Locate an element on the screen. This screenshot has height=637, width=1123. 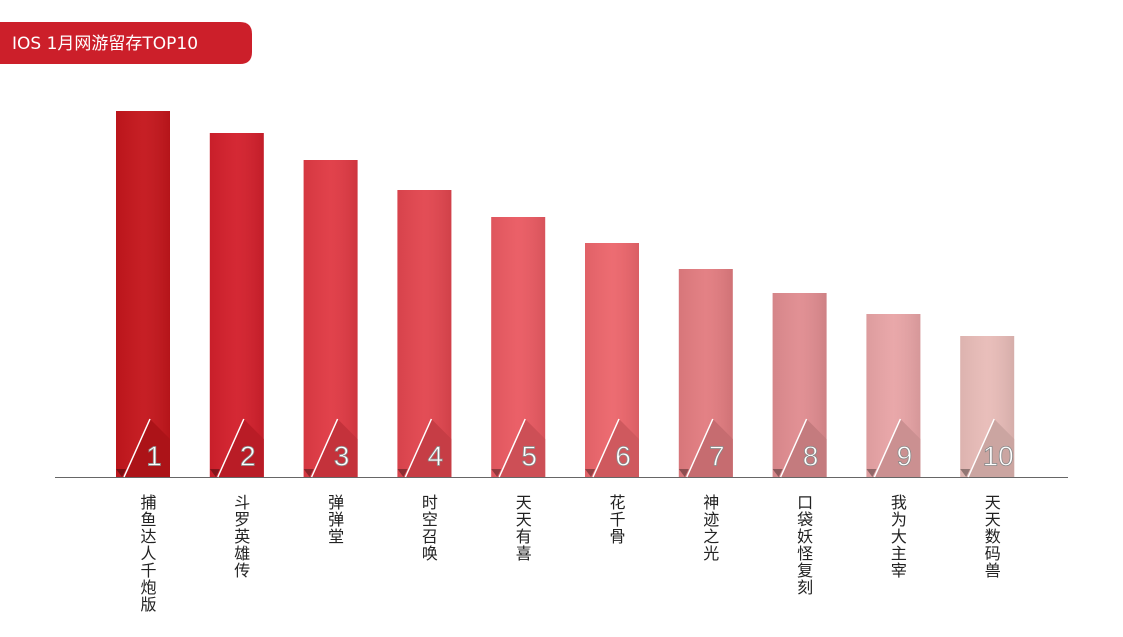
rank-label: 4 is located at coordinates (436, 455).